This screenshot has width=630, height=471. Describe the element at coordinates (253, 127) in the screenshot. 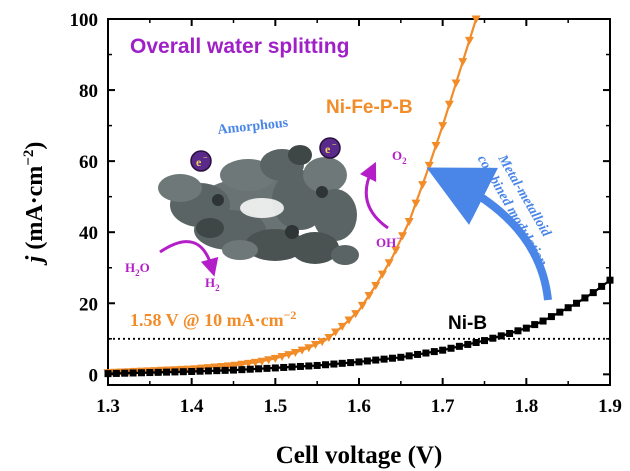

I see `amorphous-label: Amorphous` at that location.